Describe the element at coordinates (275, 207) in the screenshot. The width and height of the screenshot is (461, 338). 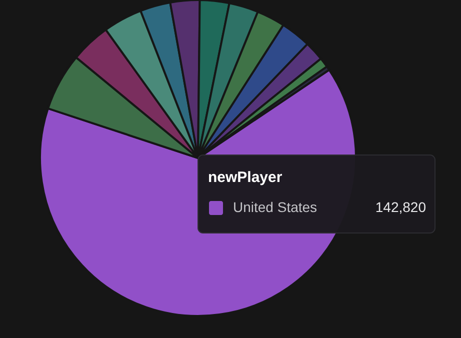
I see `legend-label: United States` at that location.